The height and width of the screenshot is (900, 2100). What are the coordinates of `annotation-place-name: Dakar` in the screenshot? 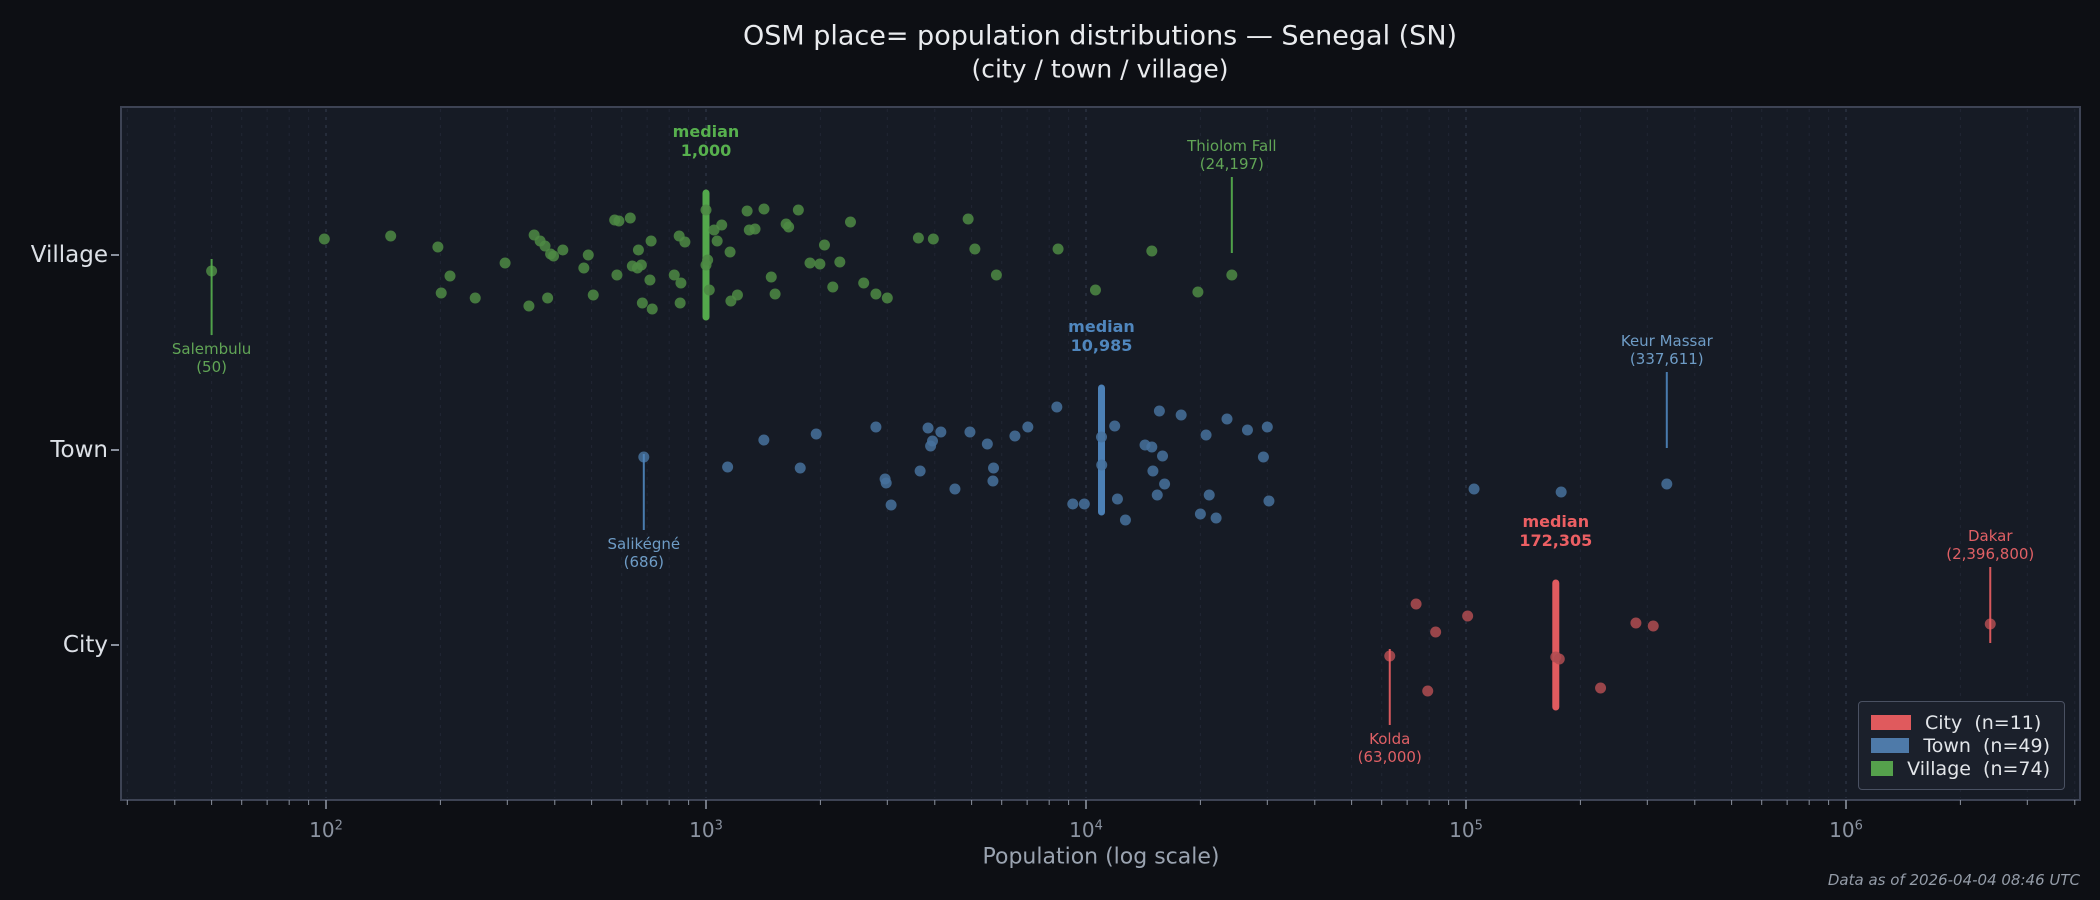 It's located at (1990, 536).